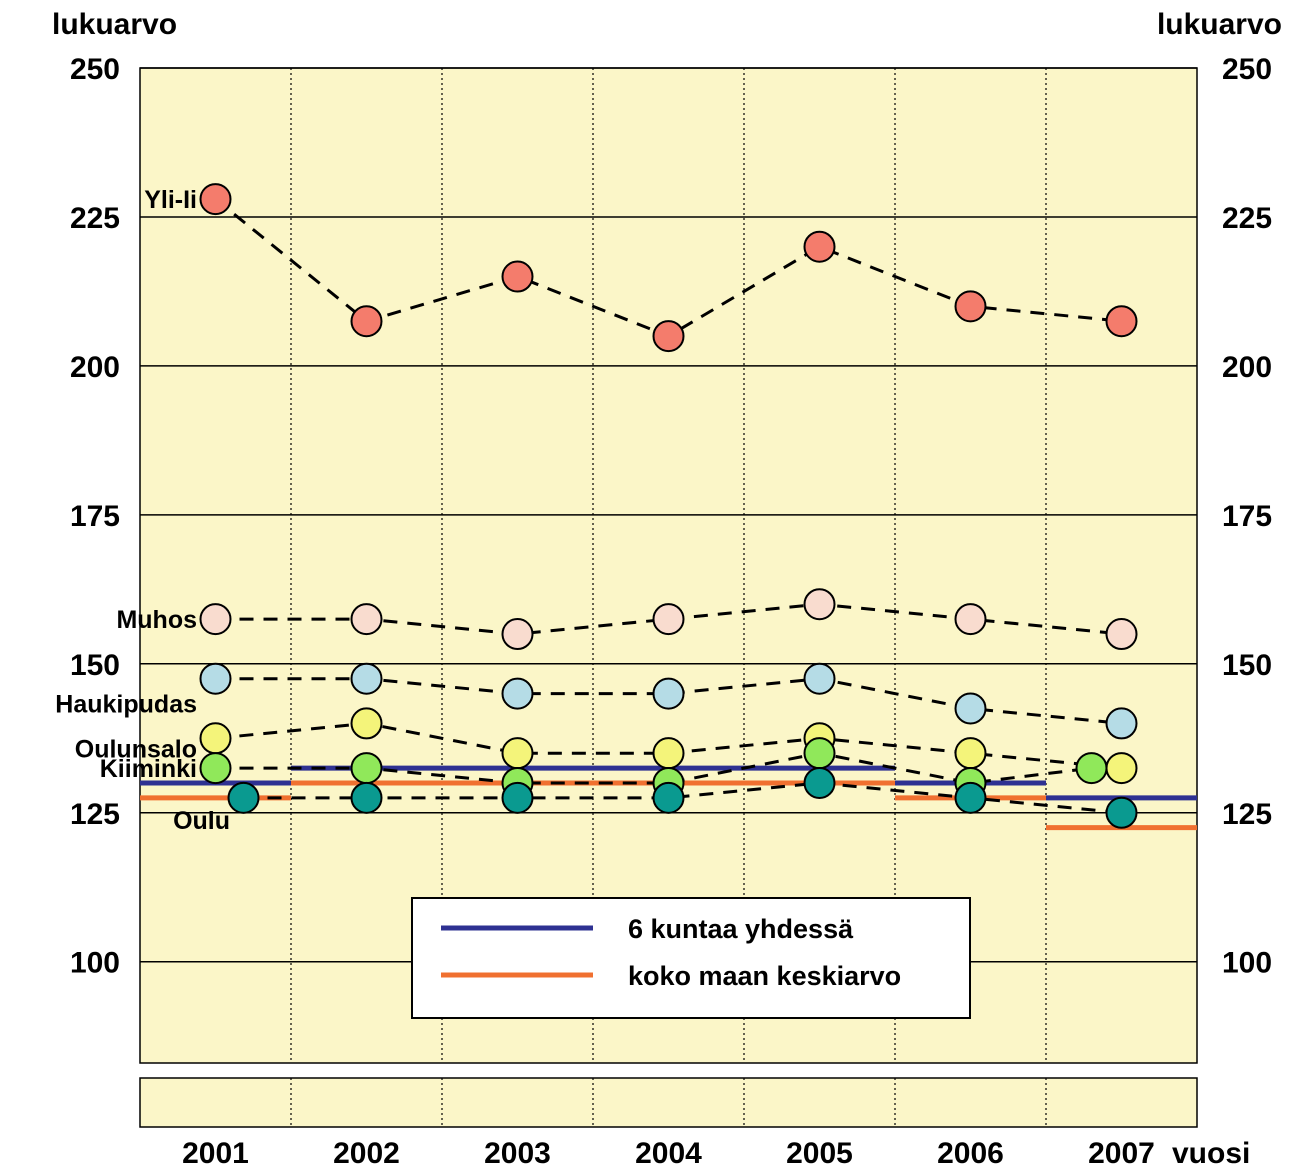 This screenshot has width=1292, height=1174. I want to click on strip-frame, so click(668, 1102).